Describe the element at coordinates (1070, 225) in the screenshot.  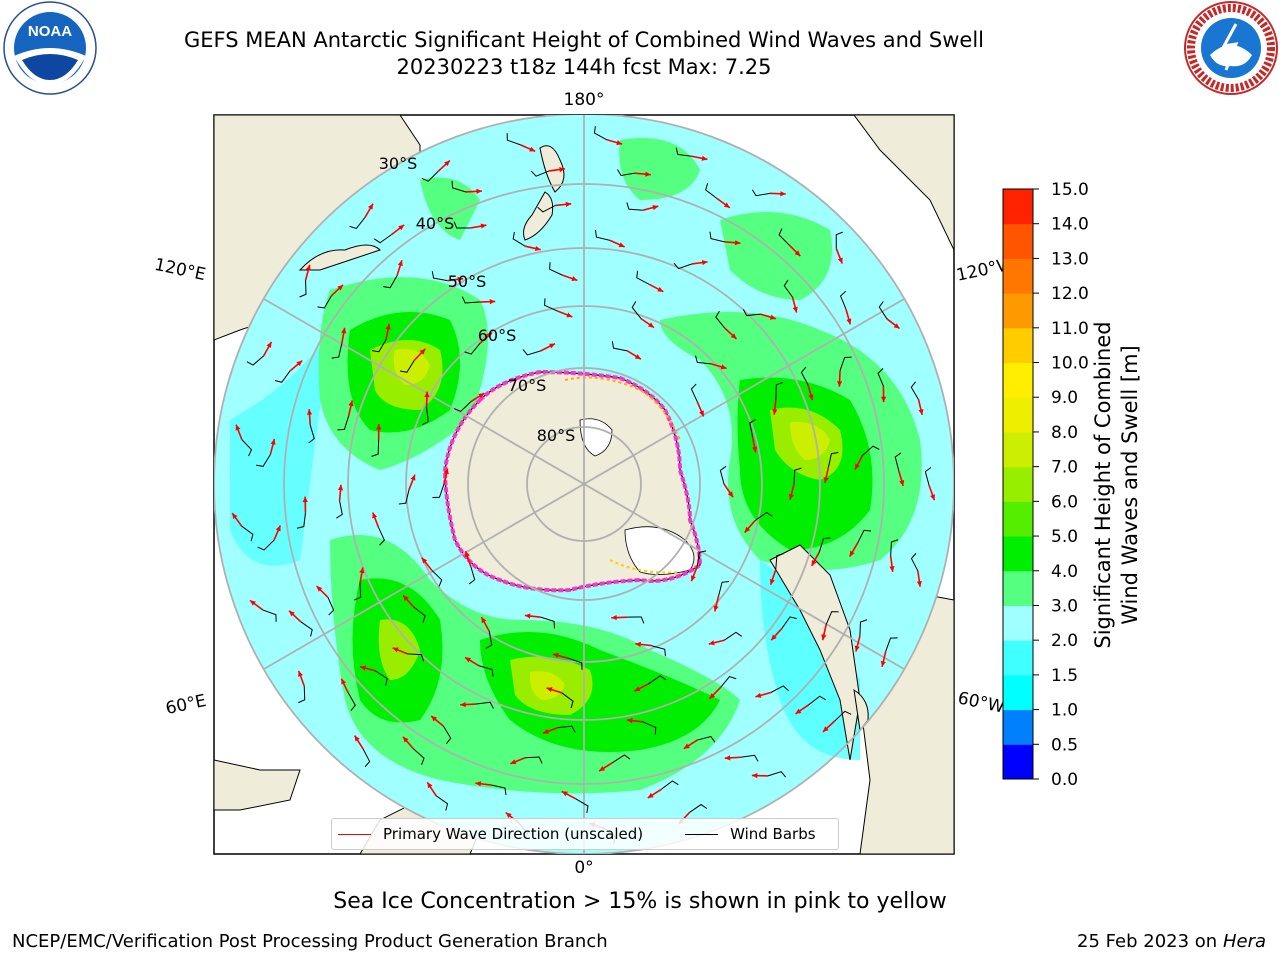
I see `colorbar-tick-label: 14.0` at that location.